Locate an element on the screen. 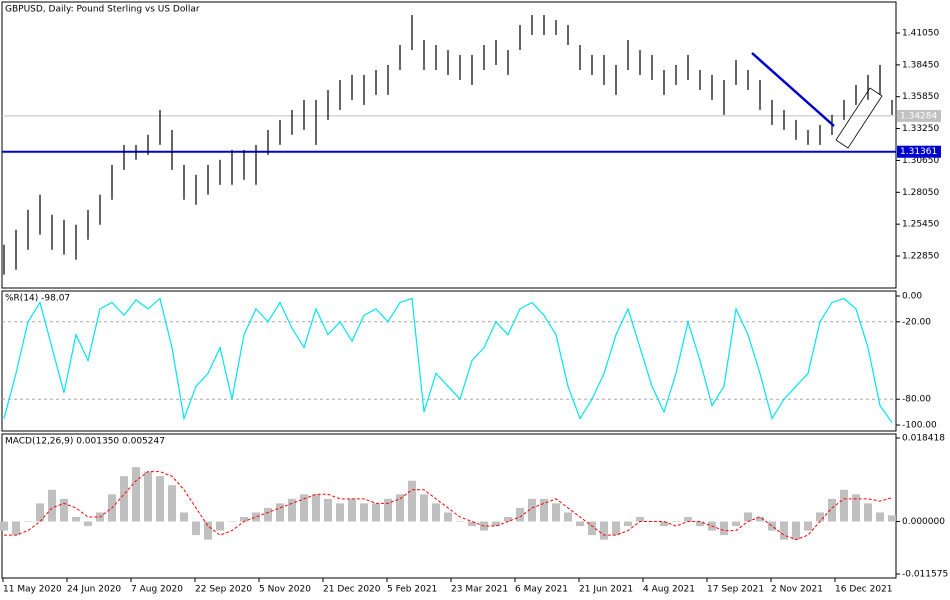 This screenshot has height=600, width=950. y-tick-label: -80.00 is located at coordinates (916, 400).